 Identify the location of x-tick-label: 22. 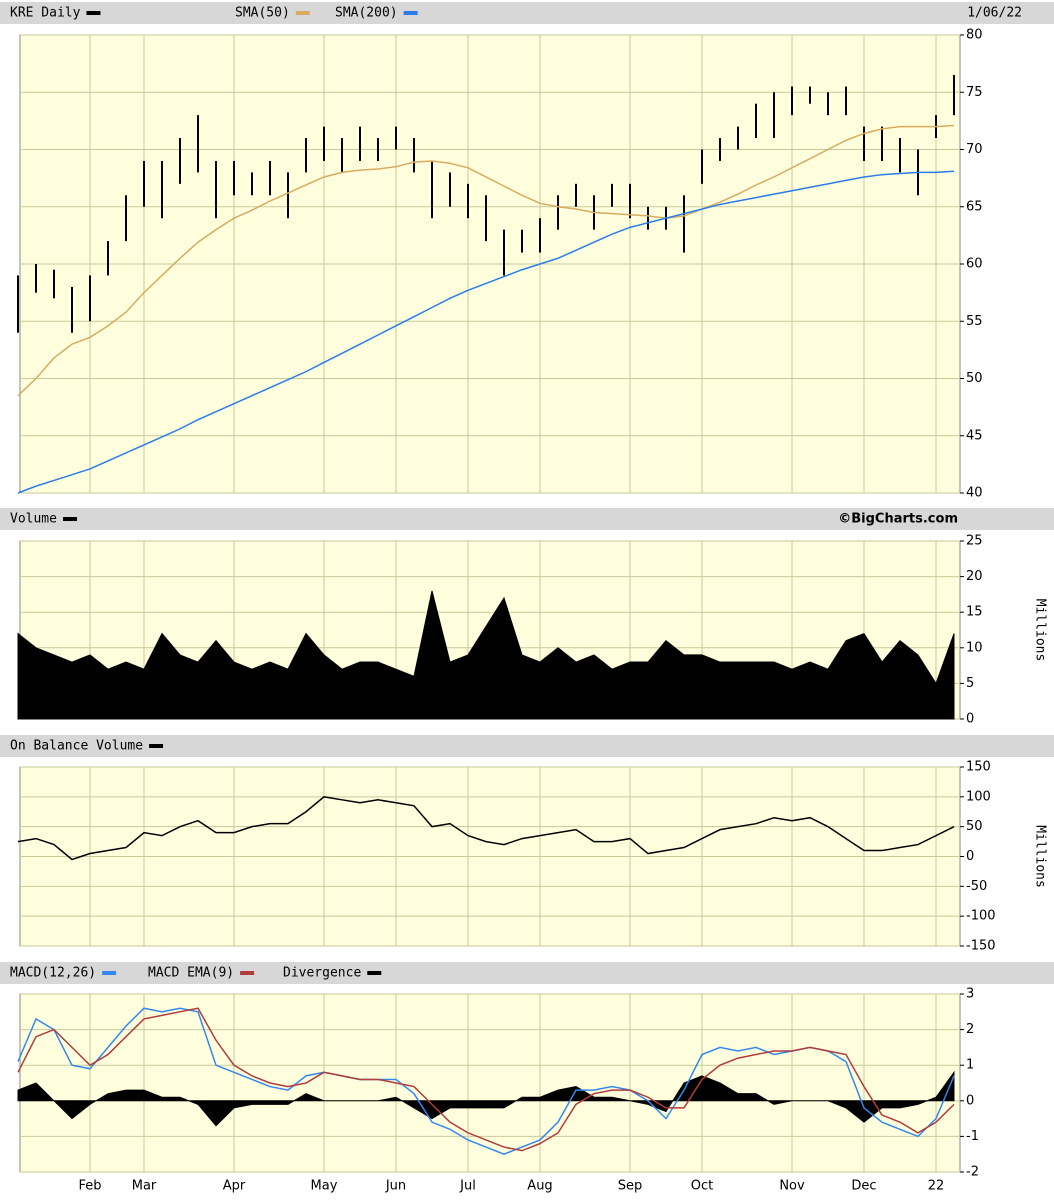
(936, 1186).